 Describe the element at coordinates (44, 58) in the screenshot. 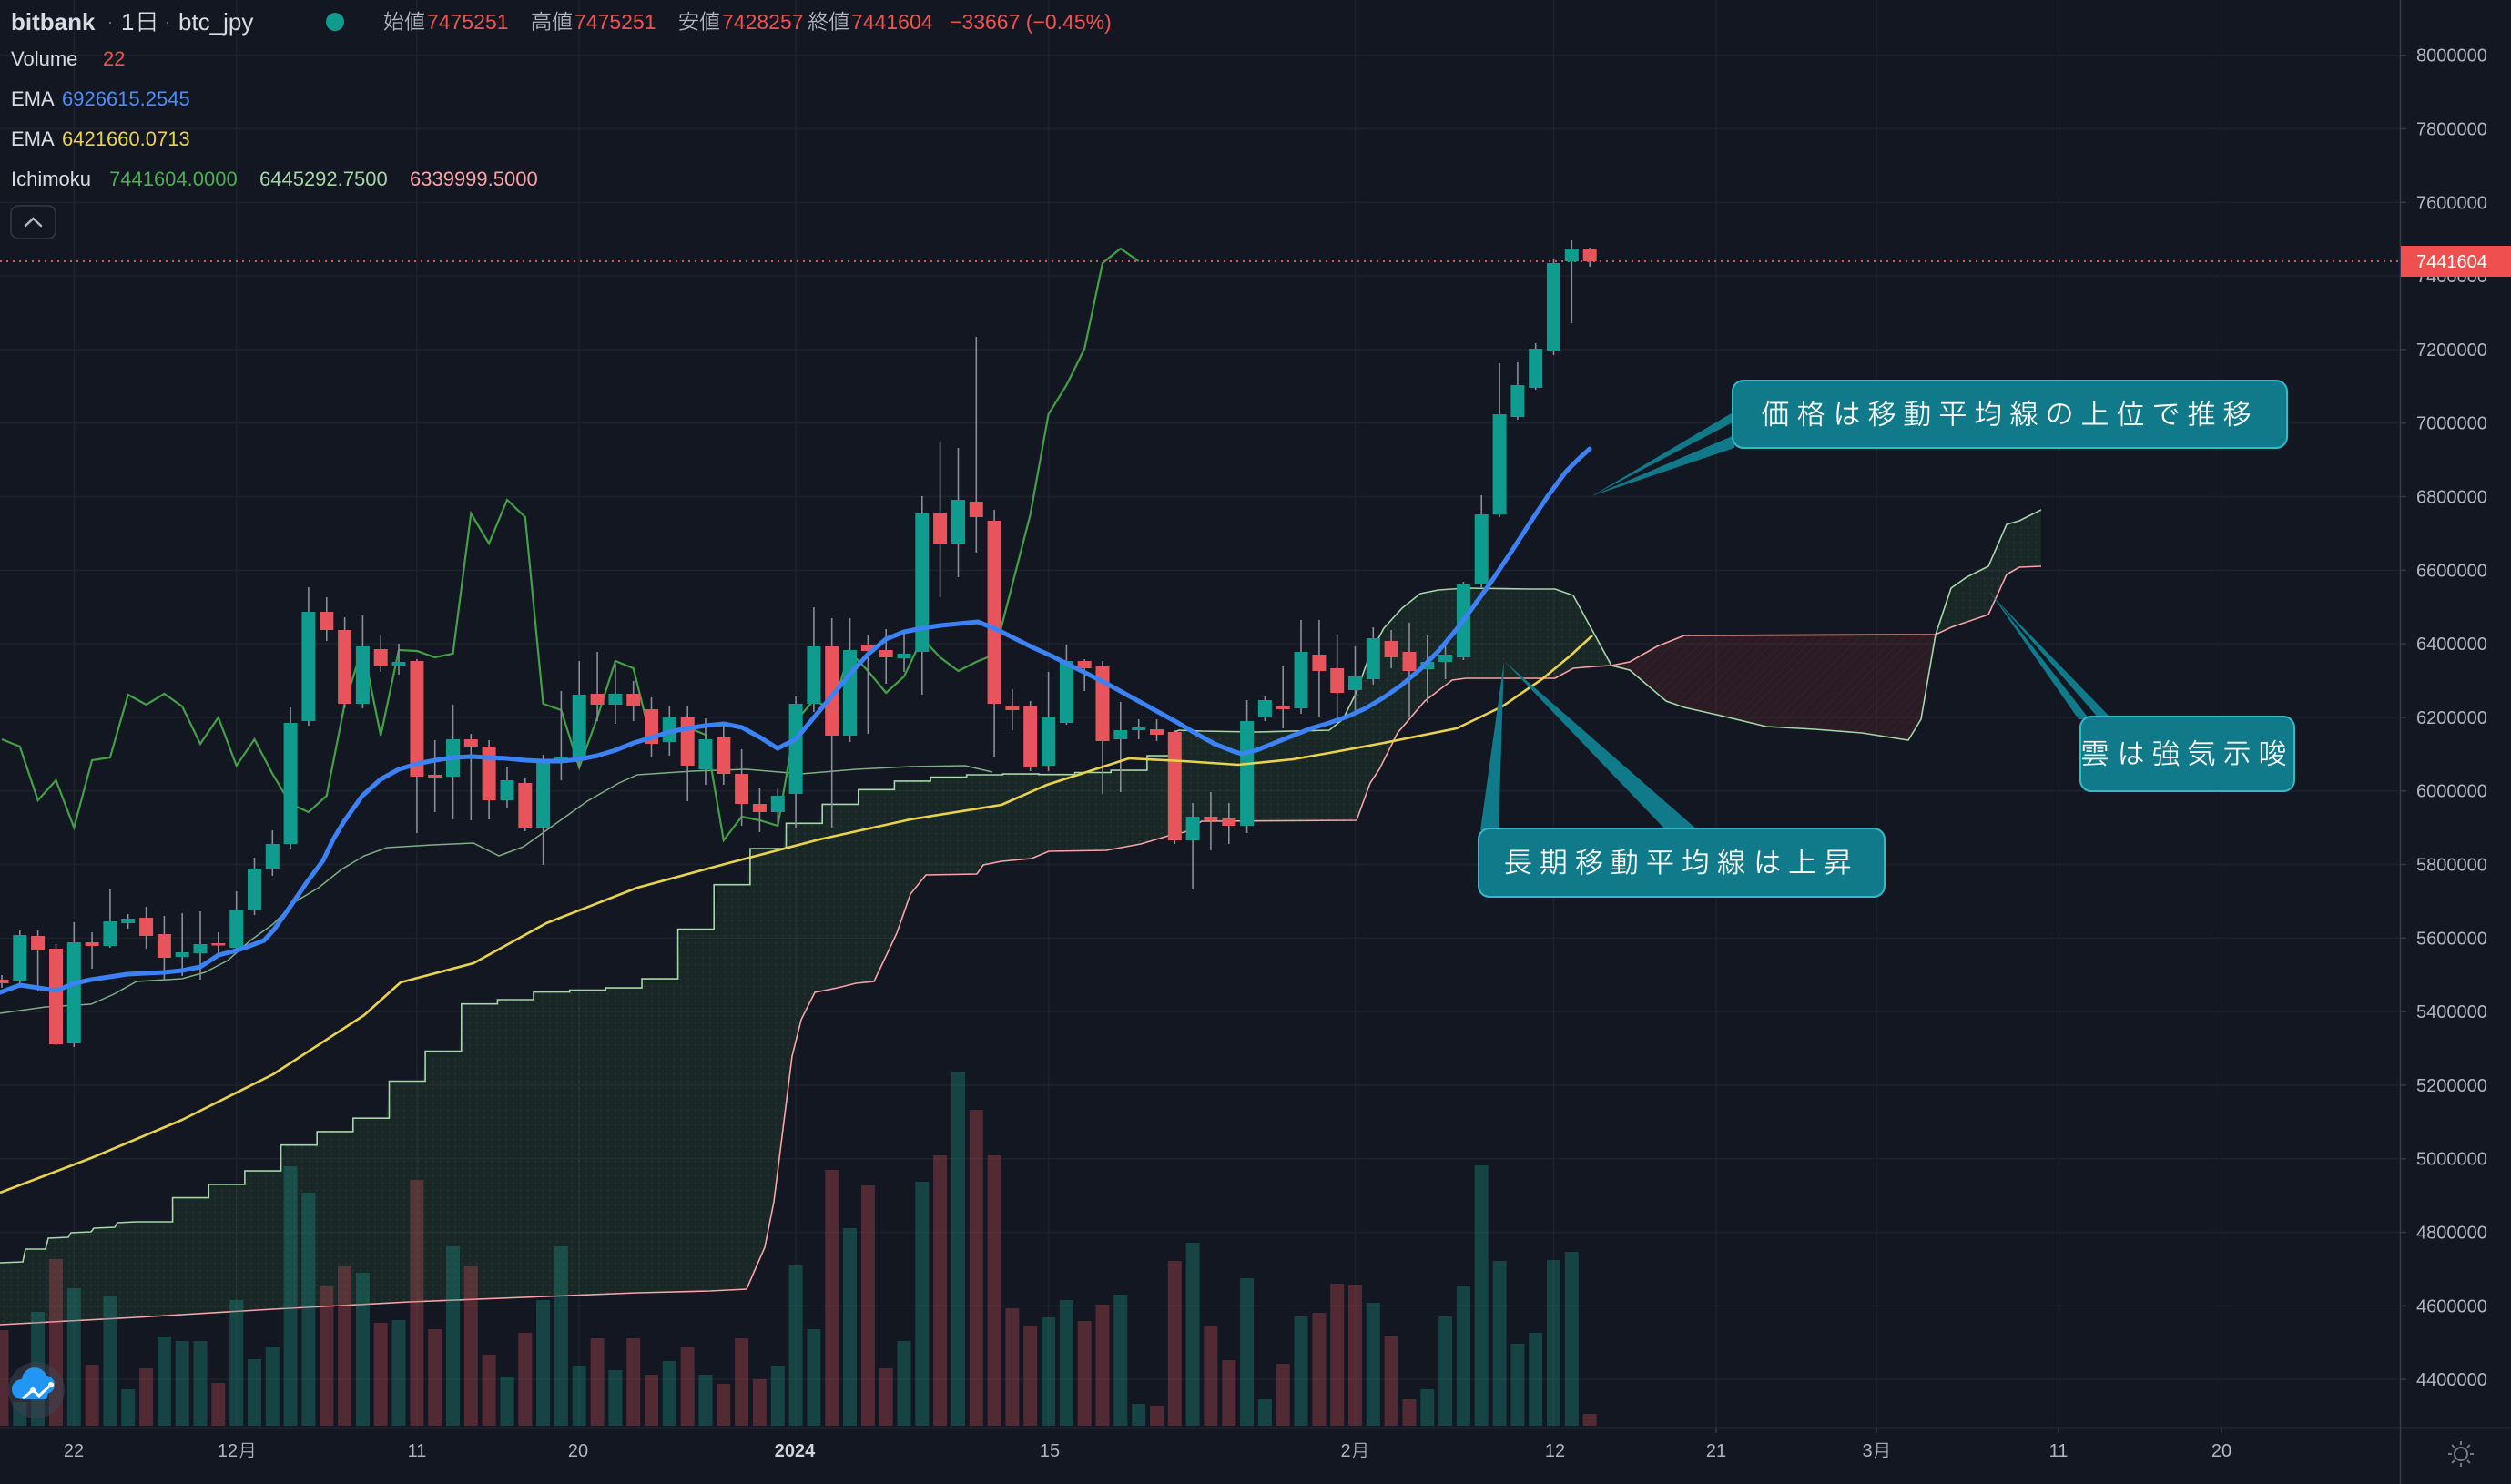

I see `svg-text: Volume` at that location.